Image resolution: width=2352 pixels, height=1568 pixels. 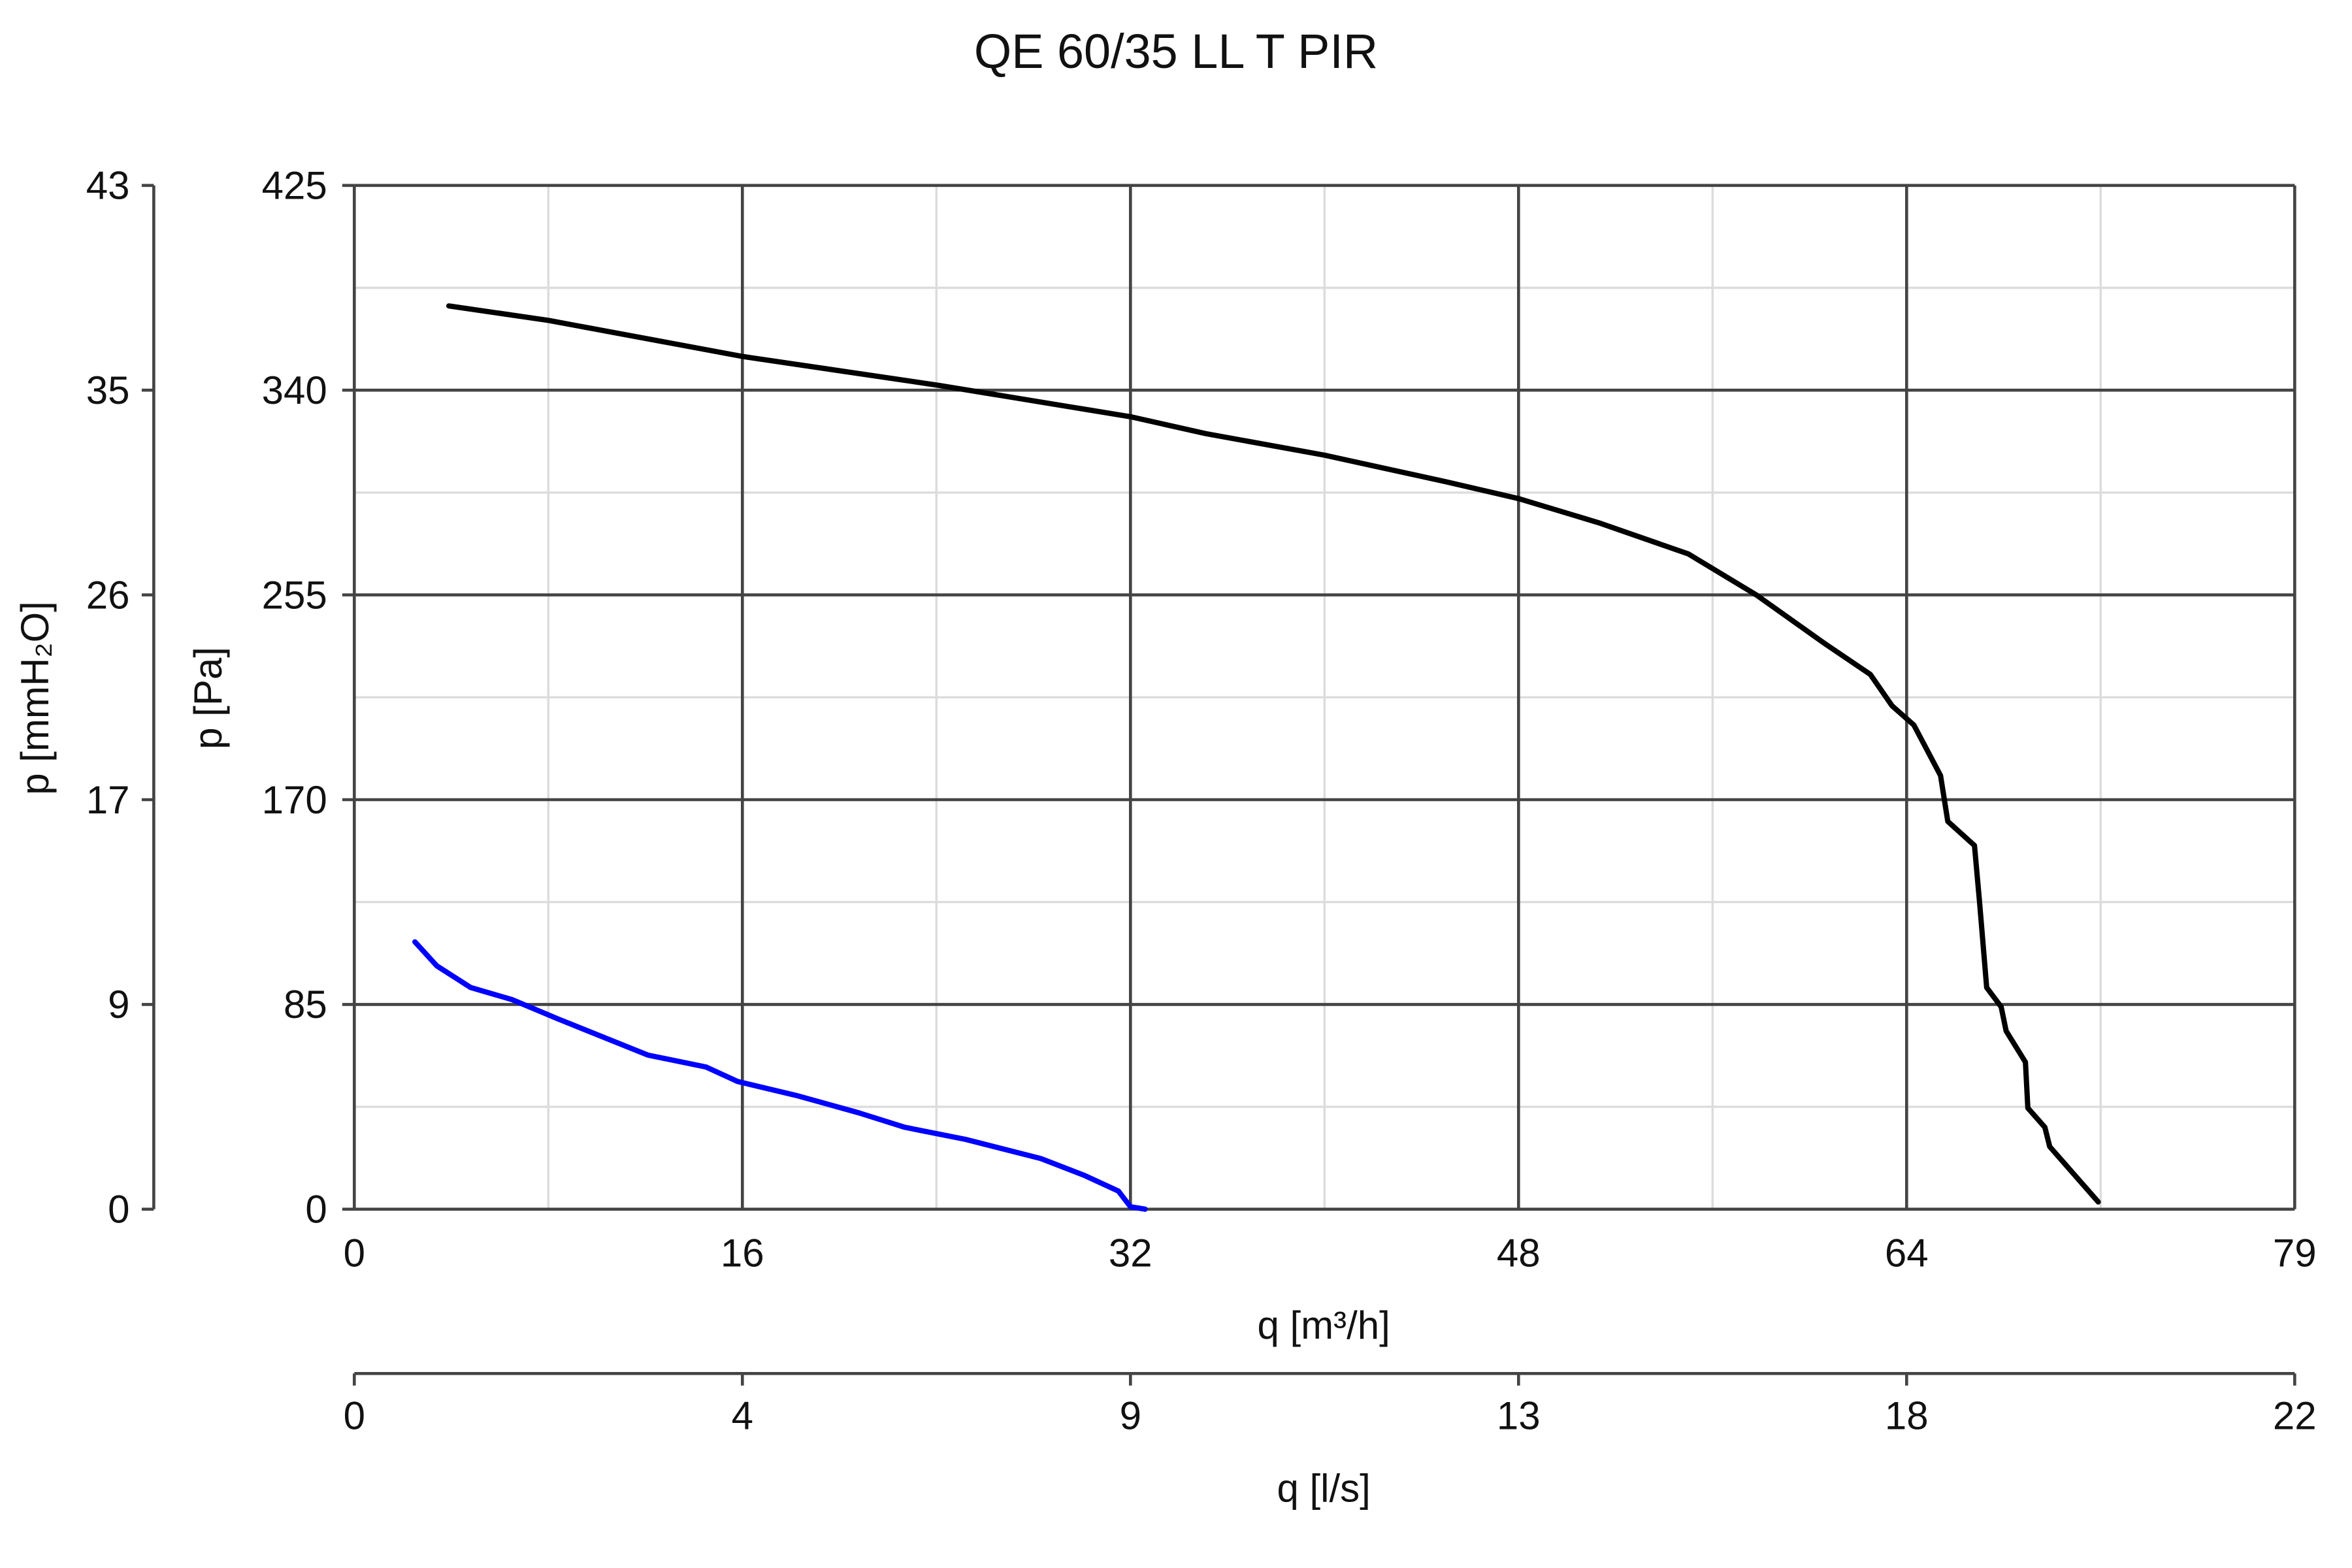 What do you see at coordinates (742, 1253) in the screenshot?
I see `x-tick-label: 16` at bounding box center [742, 1253].